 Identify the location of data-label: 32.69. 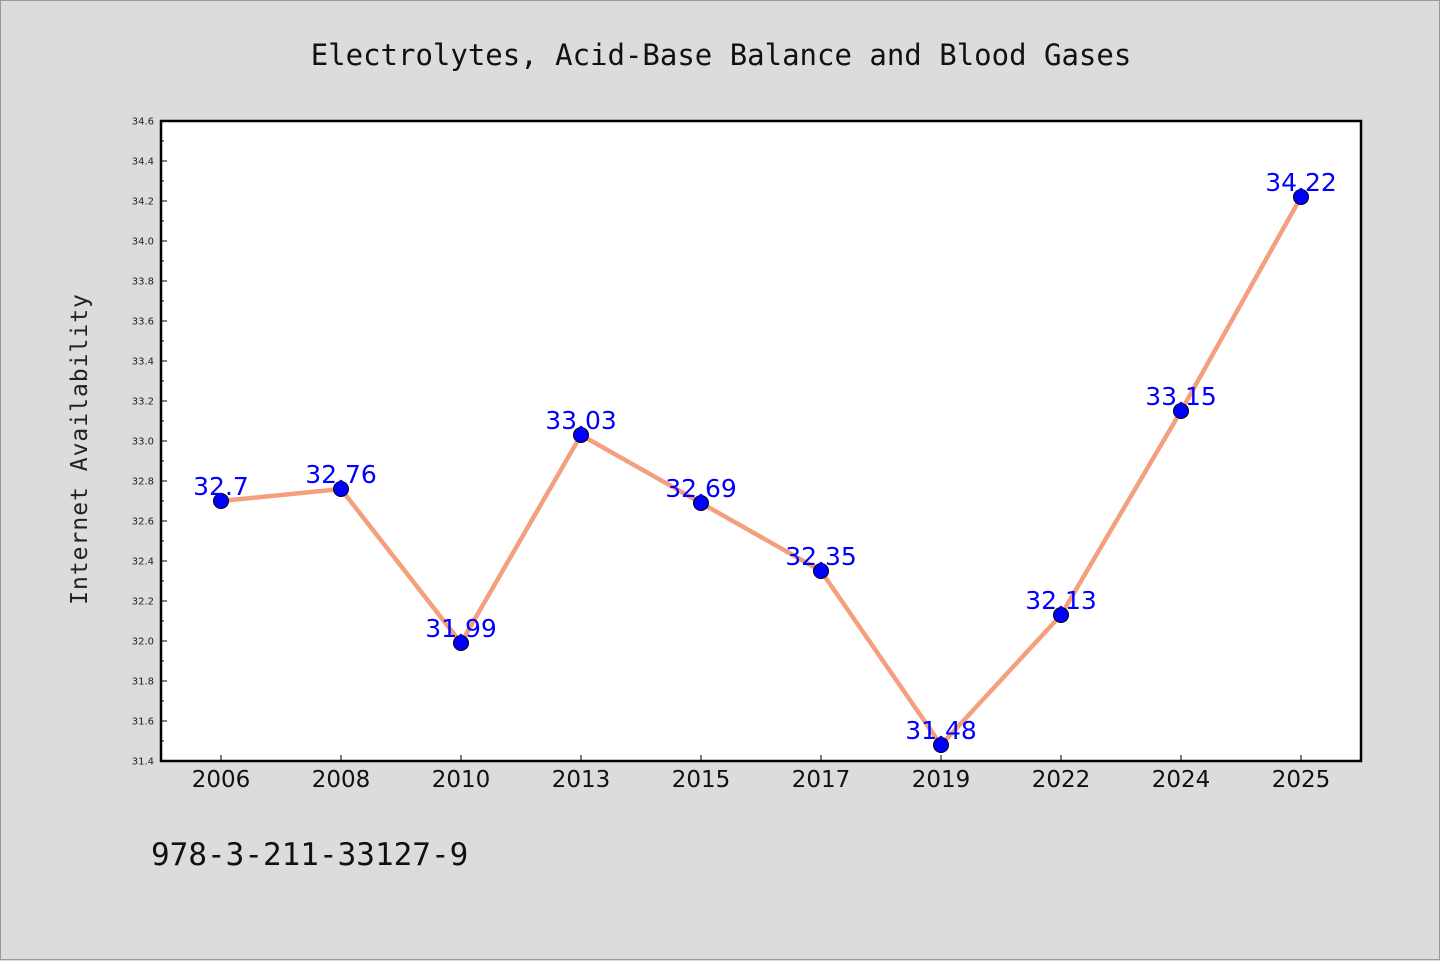
(701, 488).